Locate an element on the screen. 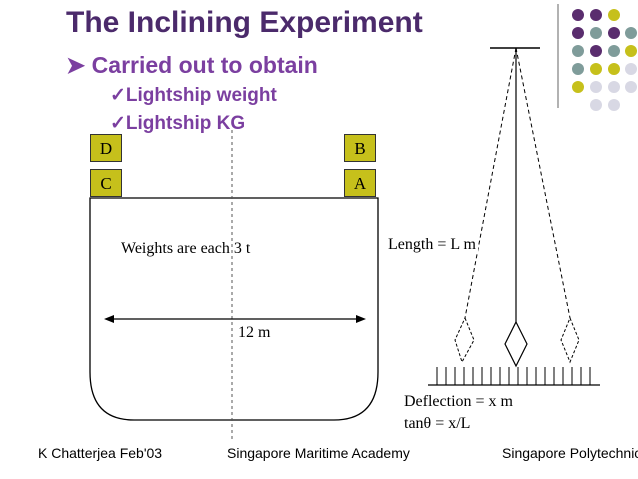 This screenshot has width=638, height=479. footer-left: K Chatterjea Feb'03 is located at coordinates (100, 453).